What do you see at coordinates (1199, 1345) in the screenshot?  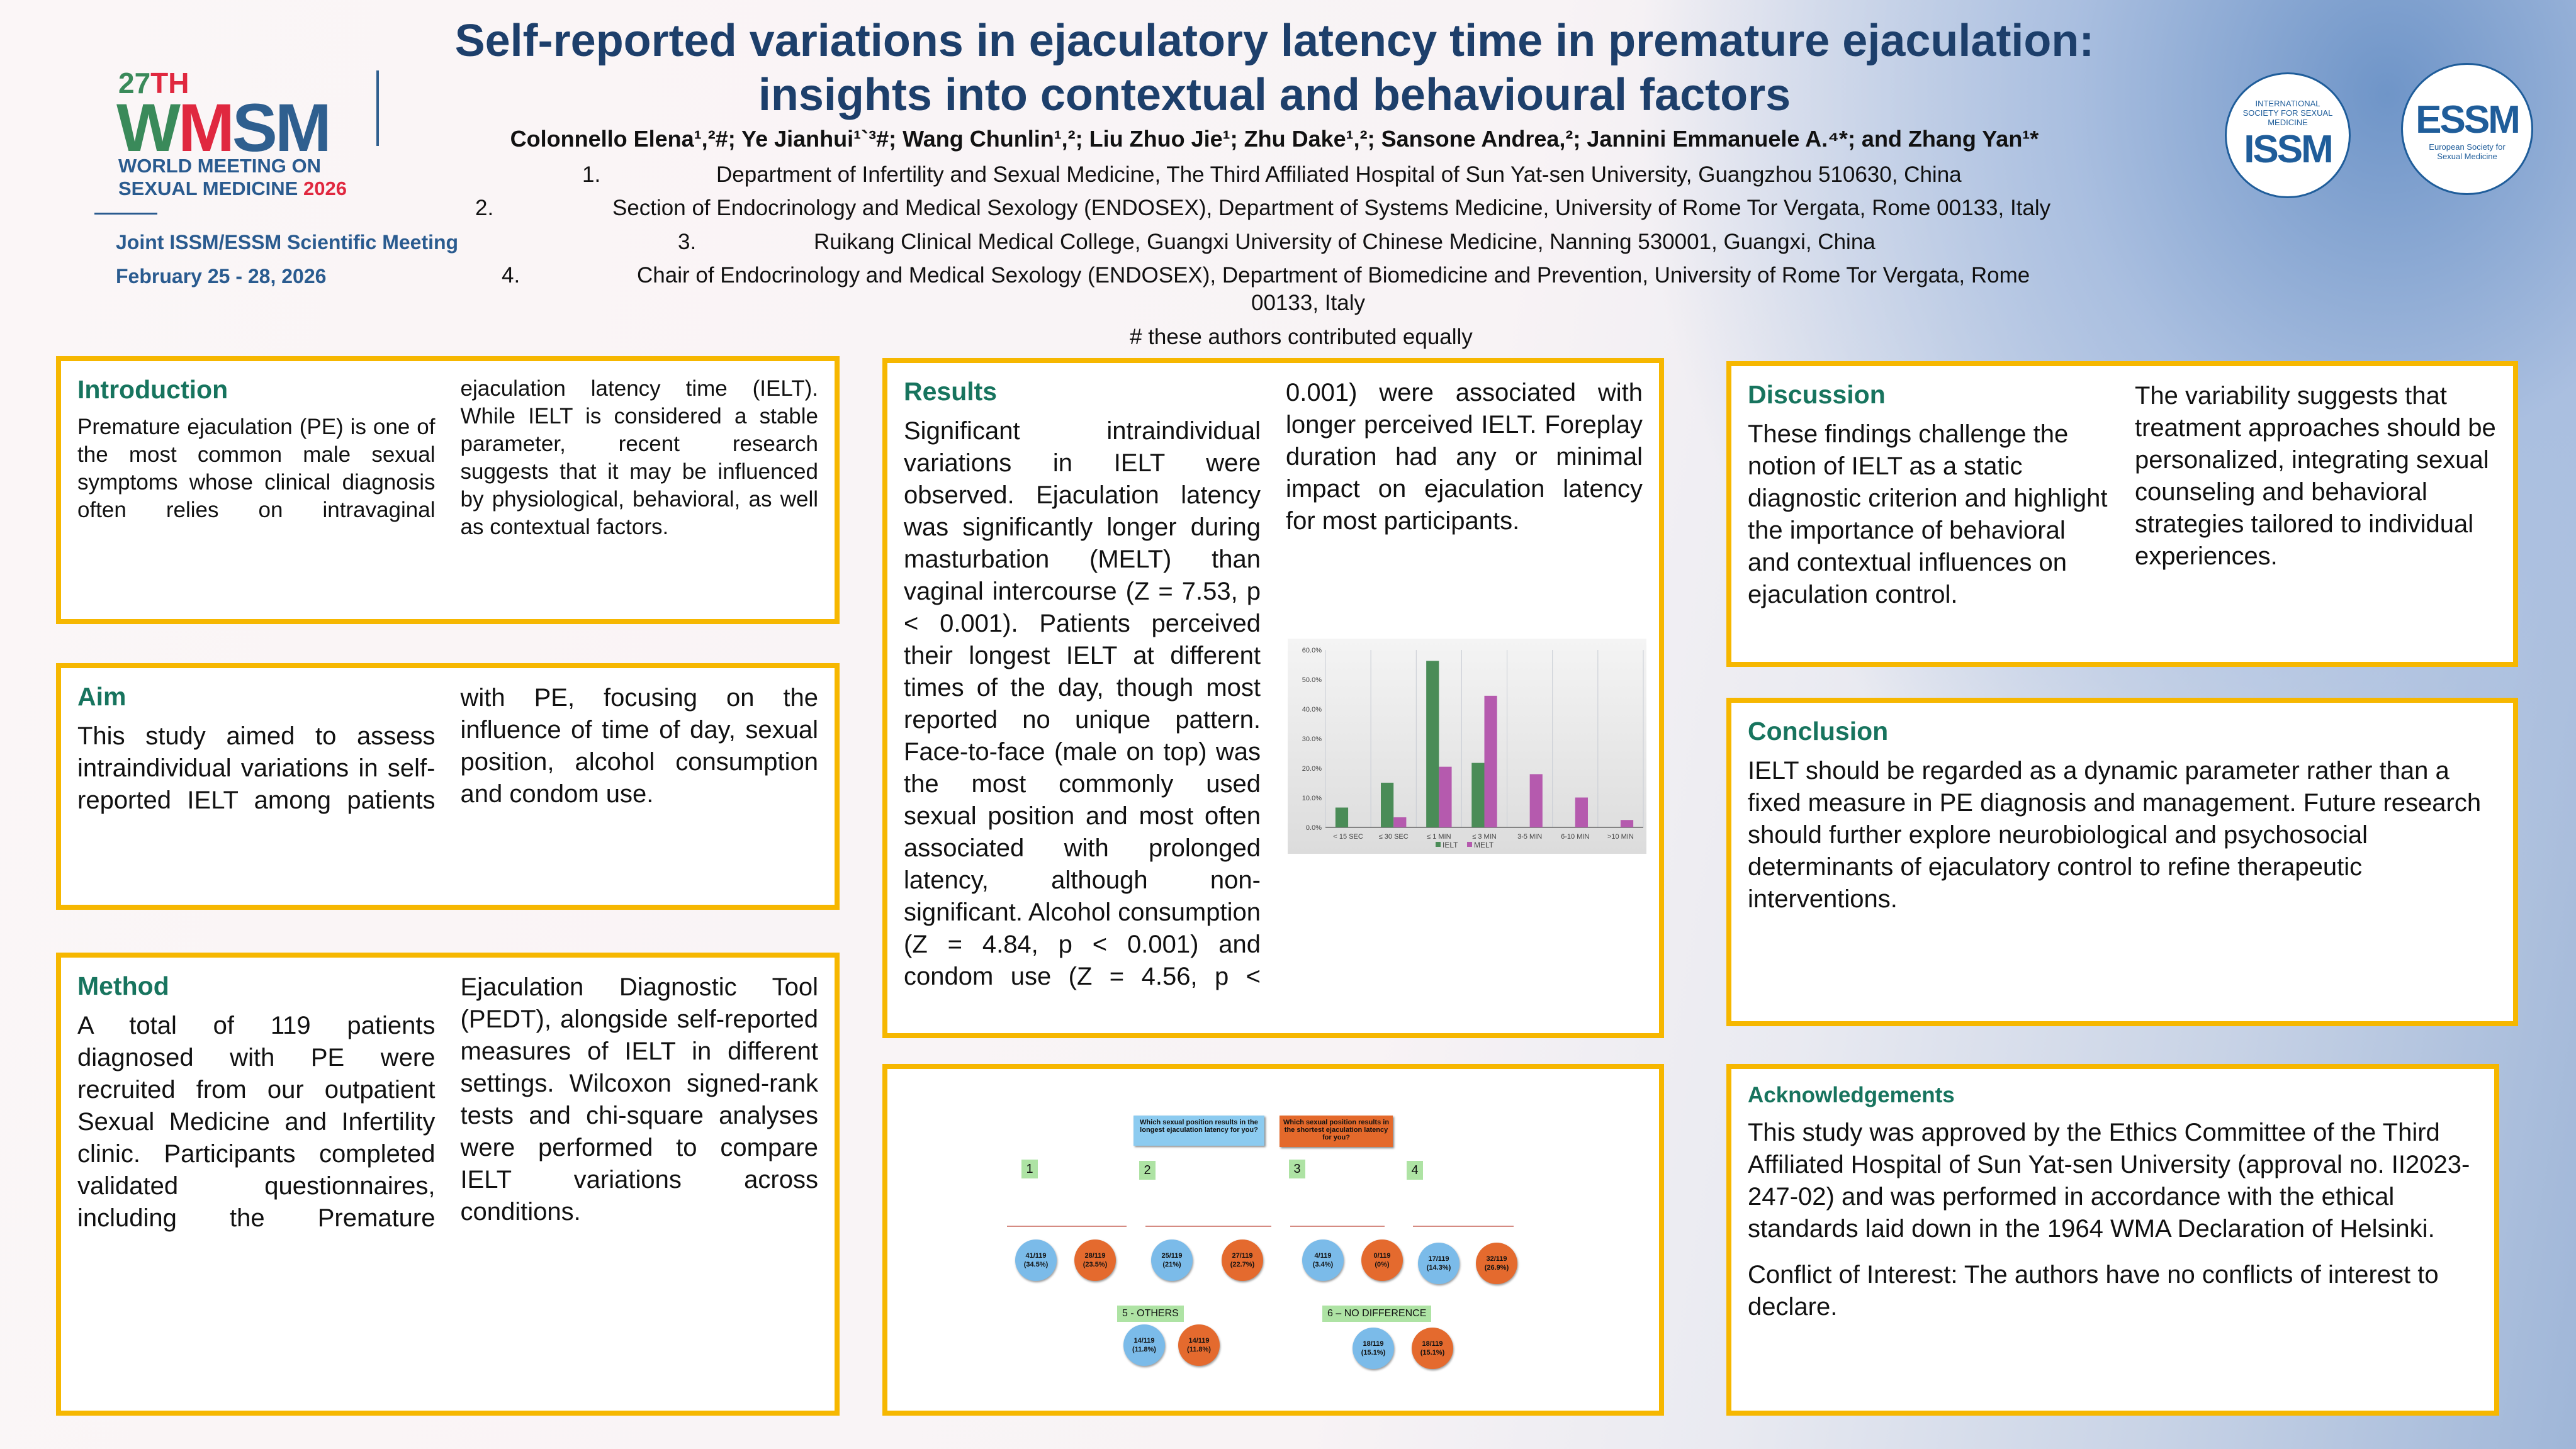 I see `shortest-count-circle: 14/119 (11.8%)` at bounding box center [1199, 1345].